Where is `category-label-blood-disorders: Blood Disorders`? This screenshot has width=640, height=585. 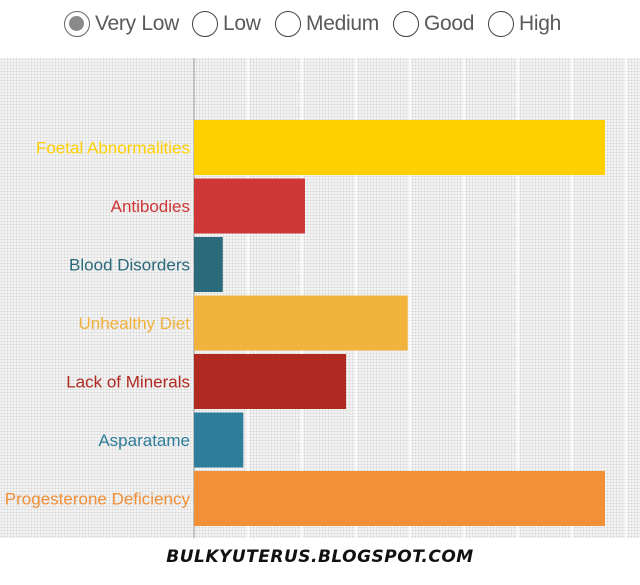 category-label-blood-disorders: Blood Disorders is located at coordinates (129, 265).